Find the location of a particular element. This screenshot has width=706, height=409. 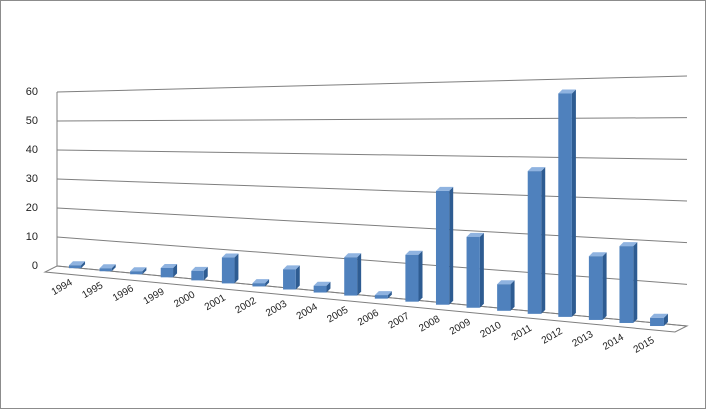

bar-2006 is located at coordinates (383, 295).